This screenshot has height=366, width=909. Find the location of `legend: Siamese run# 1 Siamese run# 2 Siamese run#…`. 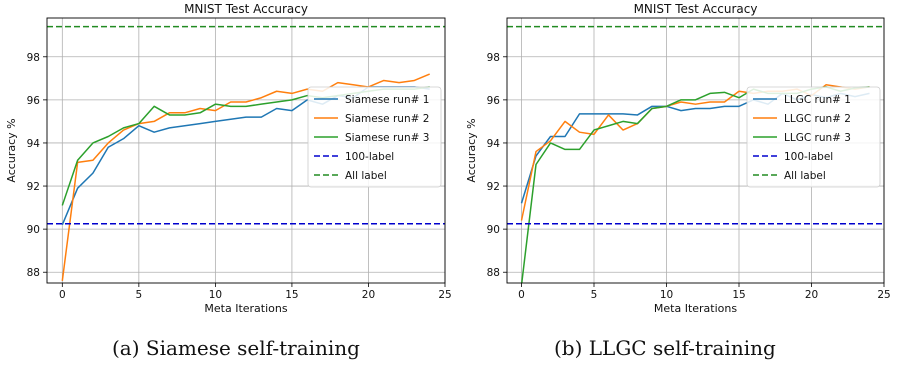

legend: Siamese run# 1 Siamese run# 2 Siamese run#… is located at coordinates (374, 137).